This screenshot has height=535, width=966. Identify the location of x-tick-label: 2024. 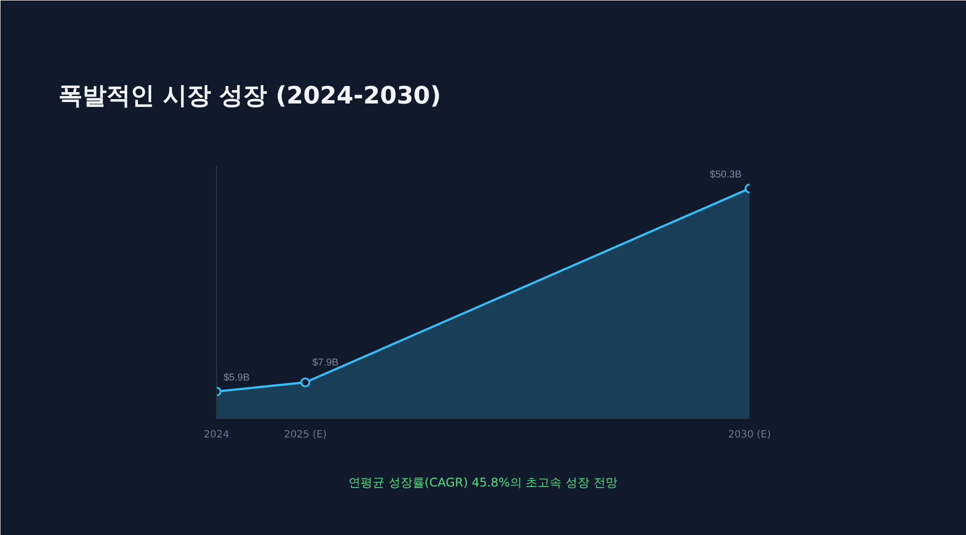
(217, 435).